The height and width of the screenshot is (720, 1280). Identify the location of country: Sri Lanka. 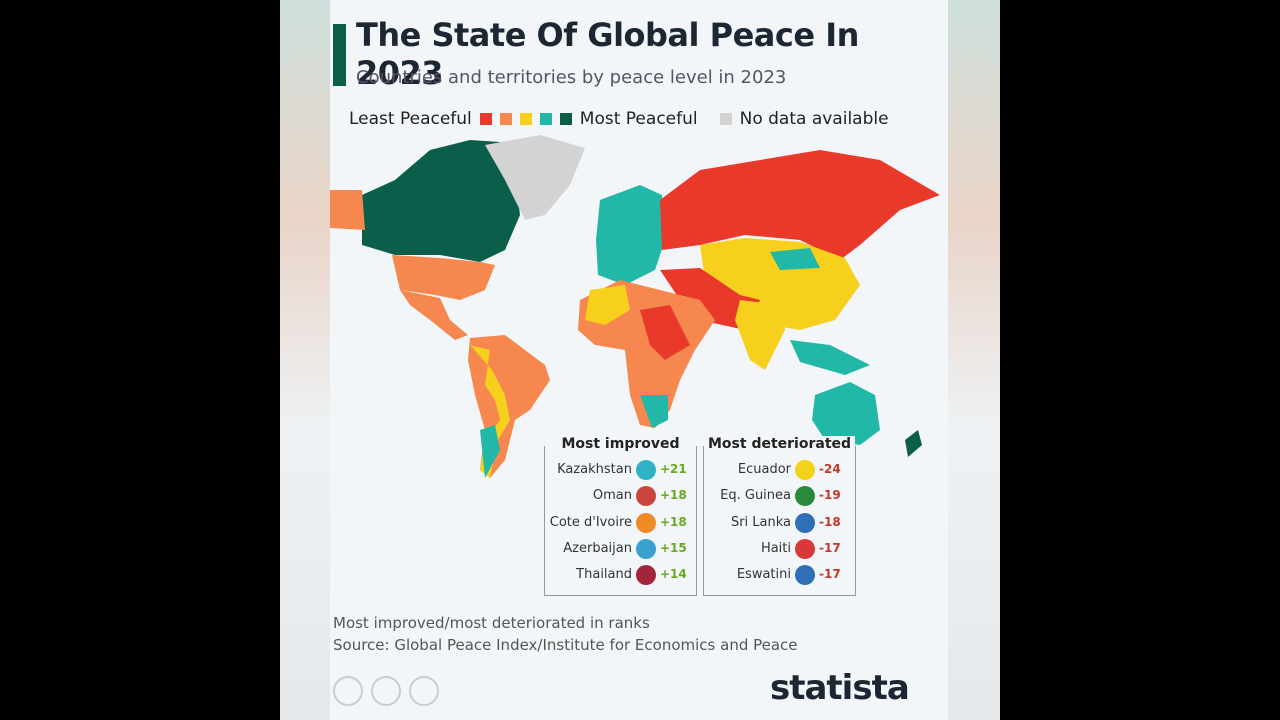
(760, 522).